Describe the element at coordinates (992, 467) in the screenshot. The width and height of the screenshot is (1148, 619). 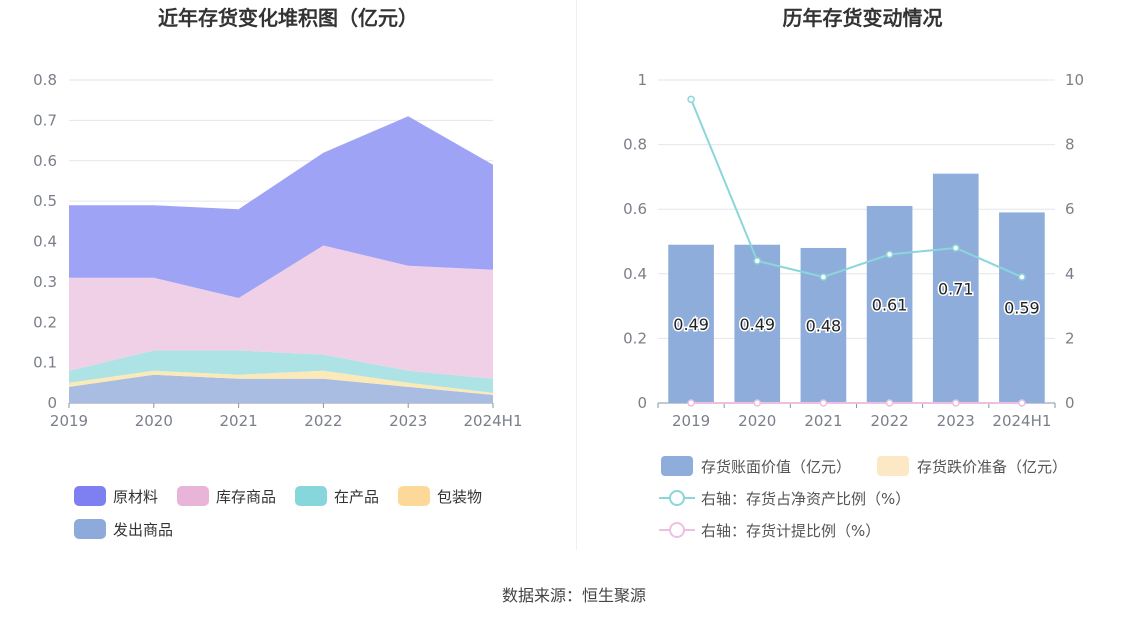
I see `legend-label: 存货跌价准备（亿元）` at that location.